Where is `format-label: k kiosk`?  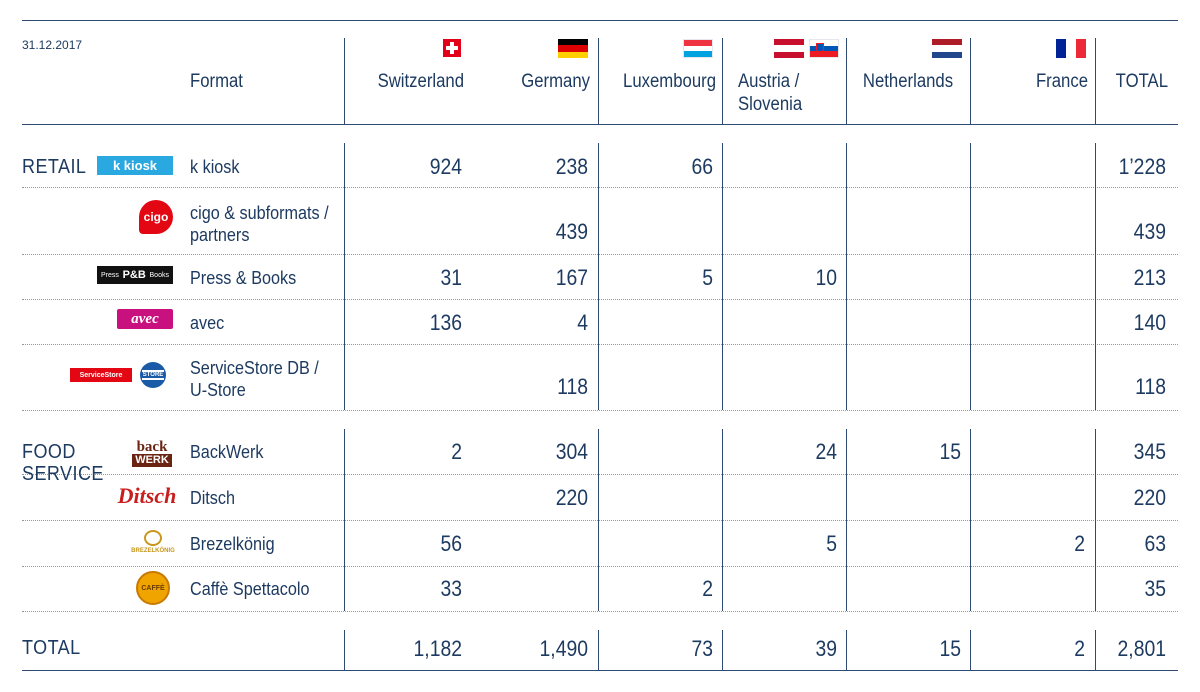 format-label: k kiosk is located at coordinates (215, 167).